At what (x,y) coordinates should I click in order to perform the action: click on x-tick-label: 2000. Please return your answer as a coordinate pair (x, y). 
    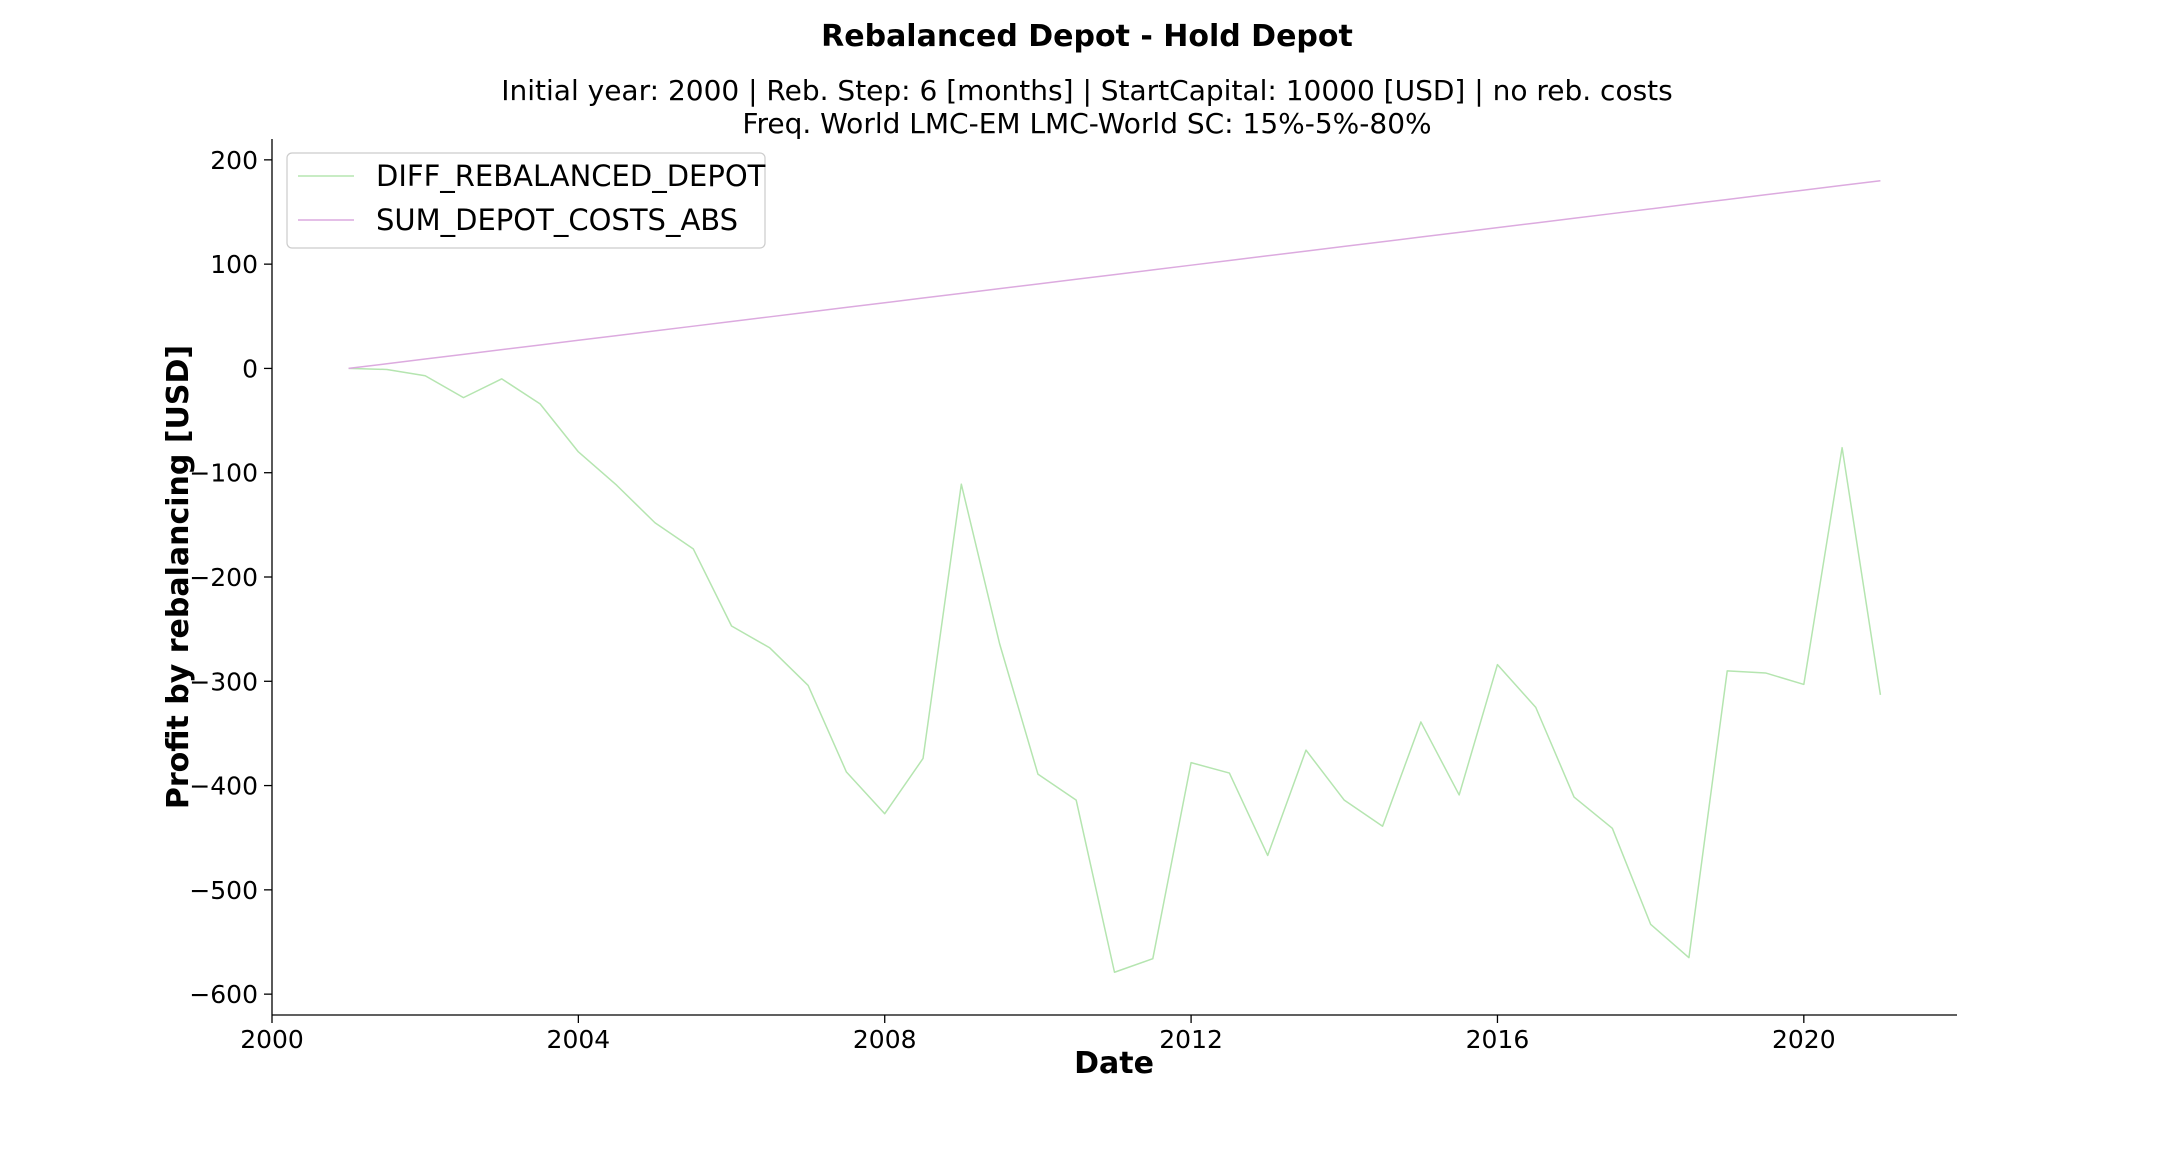
    Looking at the image, I should click on (272, 1039).